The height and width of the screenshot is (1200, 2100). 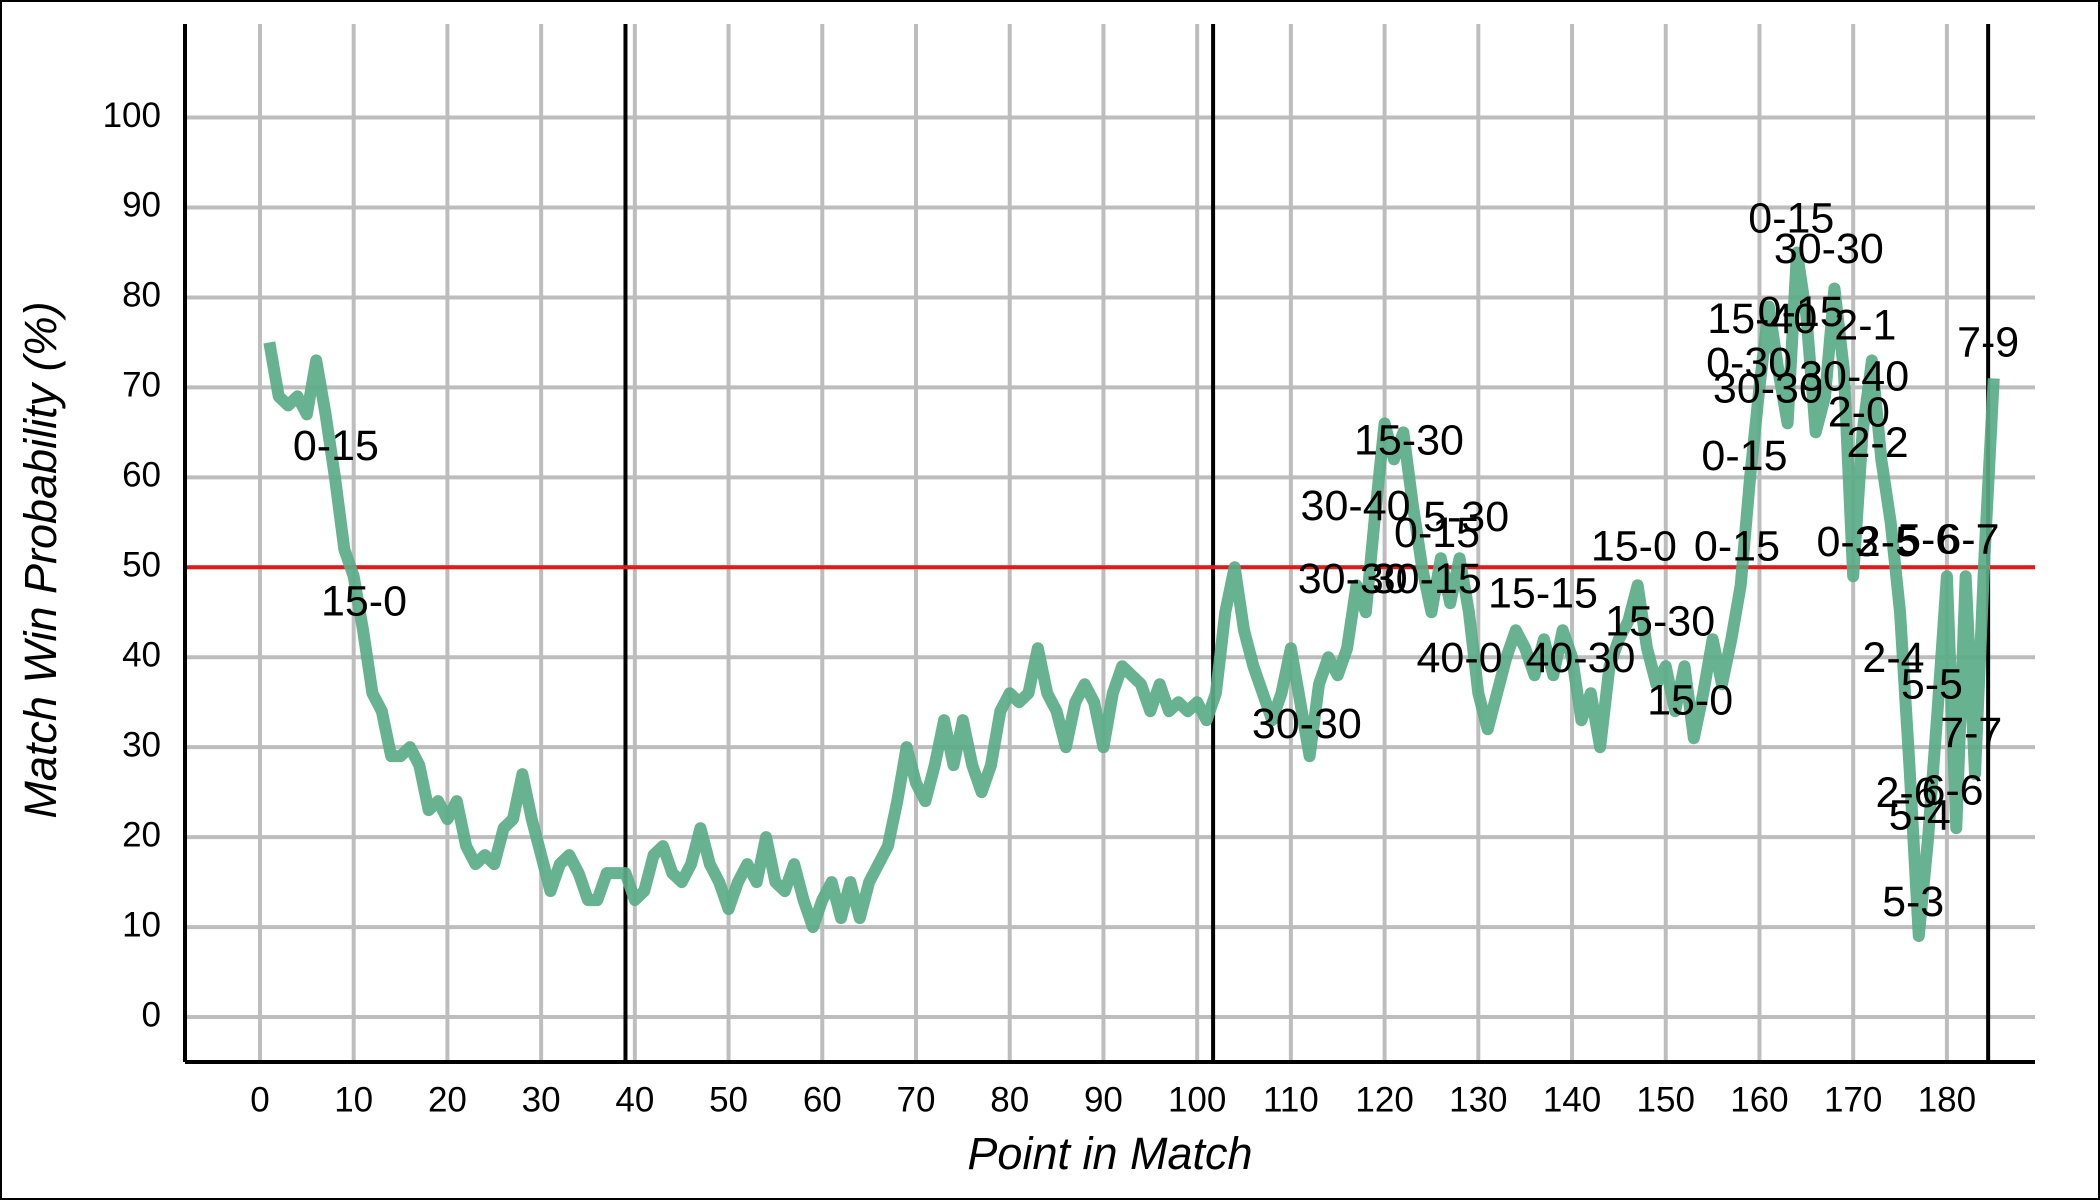 What do you see at coordinates (728, 1099) in the screenshot?
I see `x-tick-label: 50` at bounding box center [728, 1099].